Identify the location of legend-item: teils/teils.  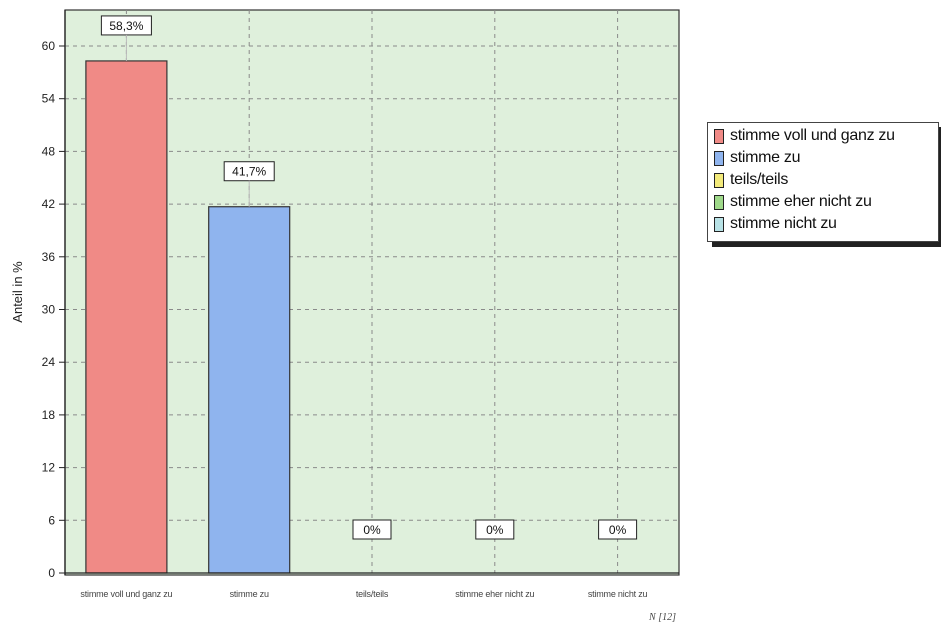
(826, 180).